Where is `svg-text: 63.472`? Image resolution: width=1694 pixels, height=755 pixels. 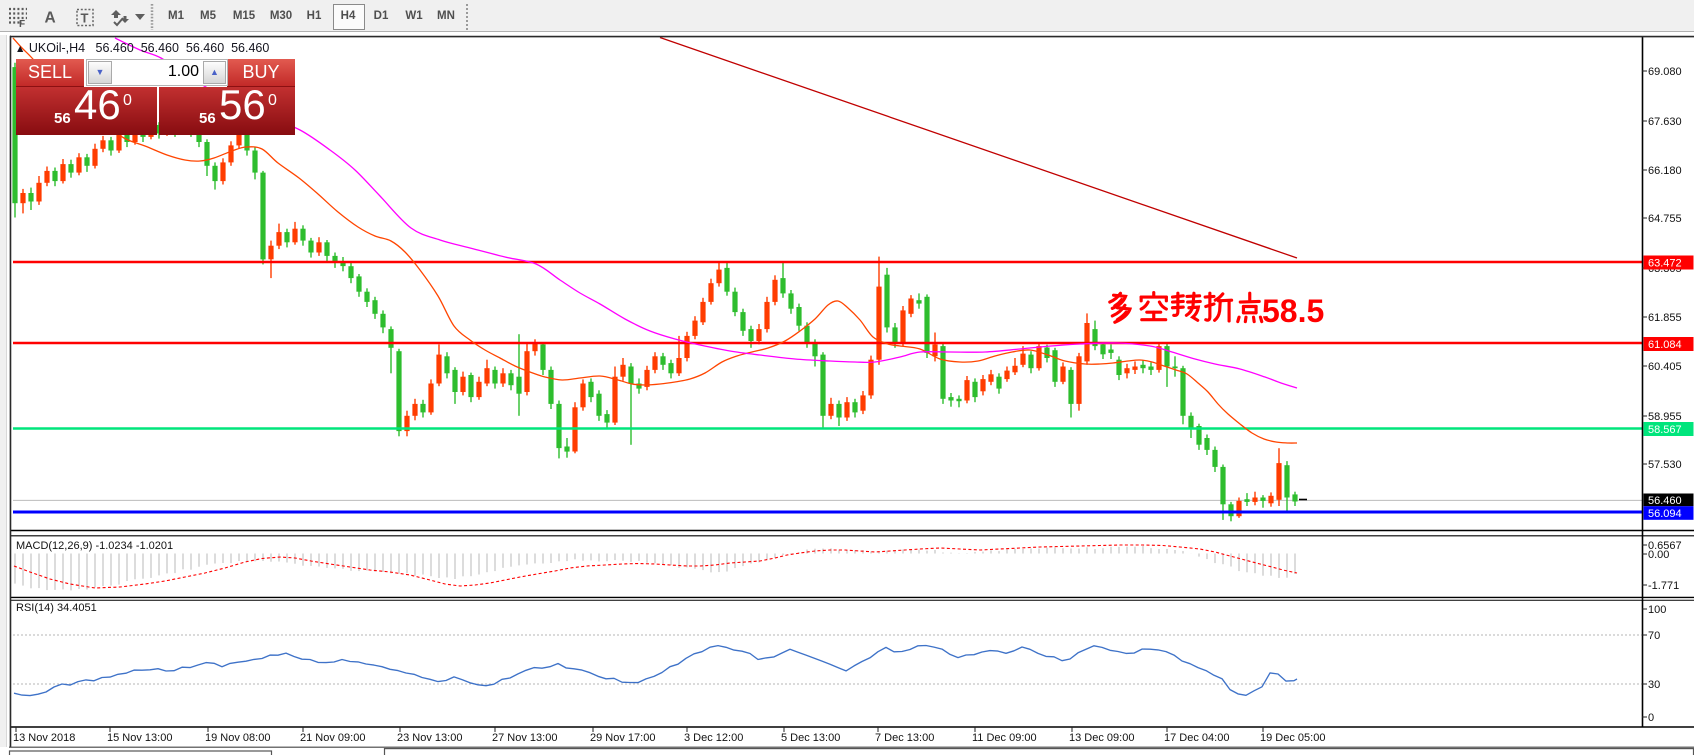
svg-text: 63.472 is located at coordinates (1665, 264).